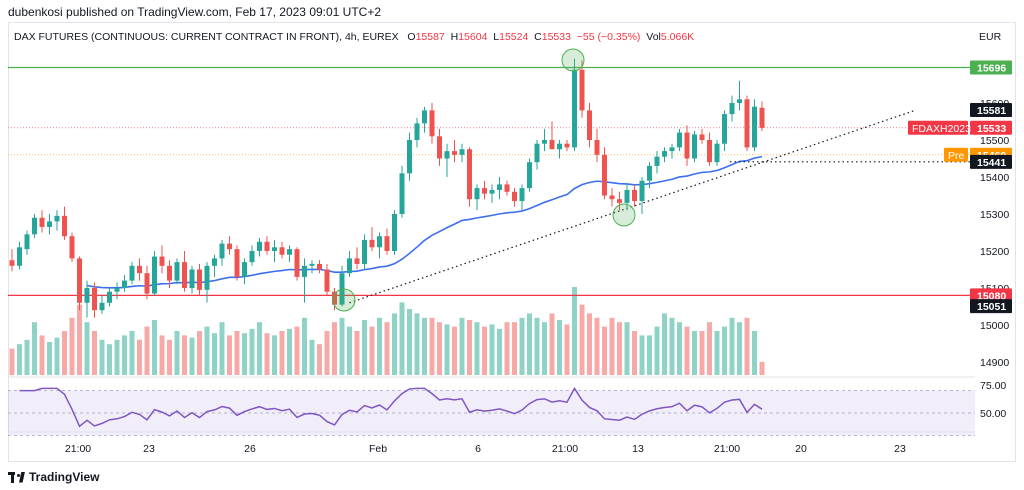 Image resolution: width=1024 pixels, height=490 pixels. I want to click on price-label-text: 15051, so click(991, 307).